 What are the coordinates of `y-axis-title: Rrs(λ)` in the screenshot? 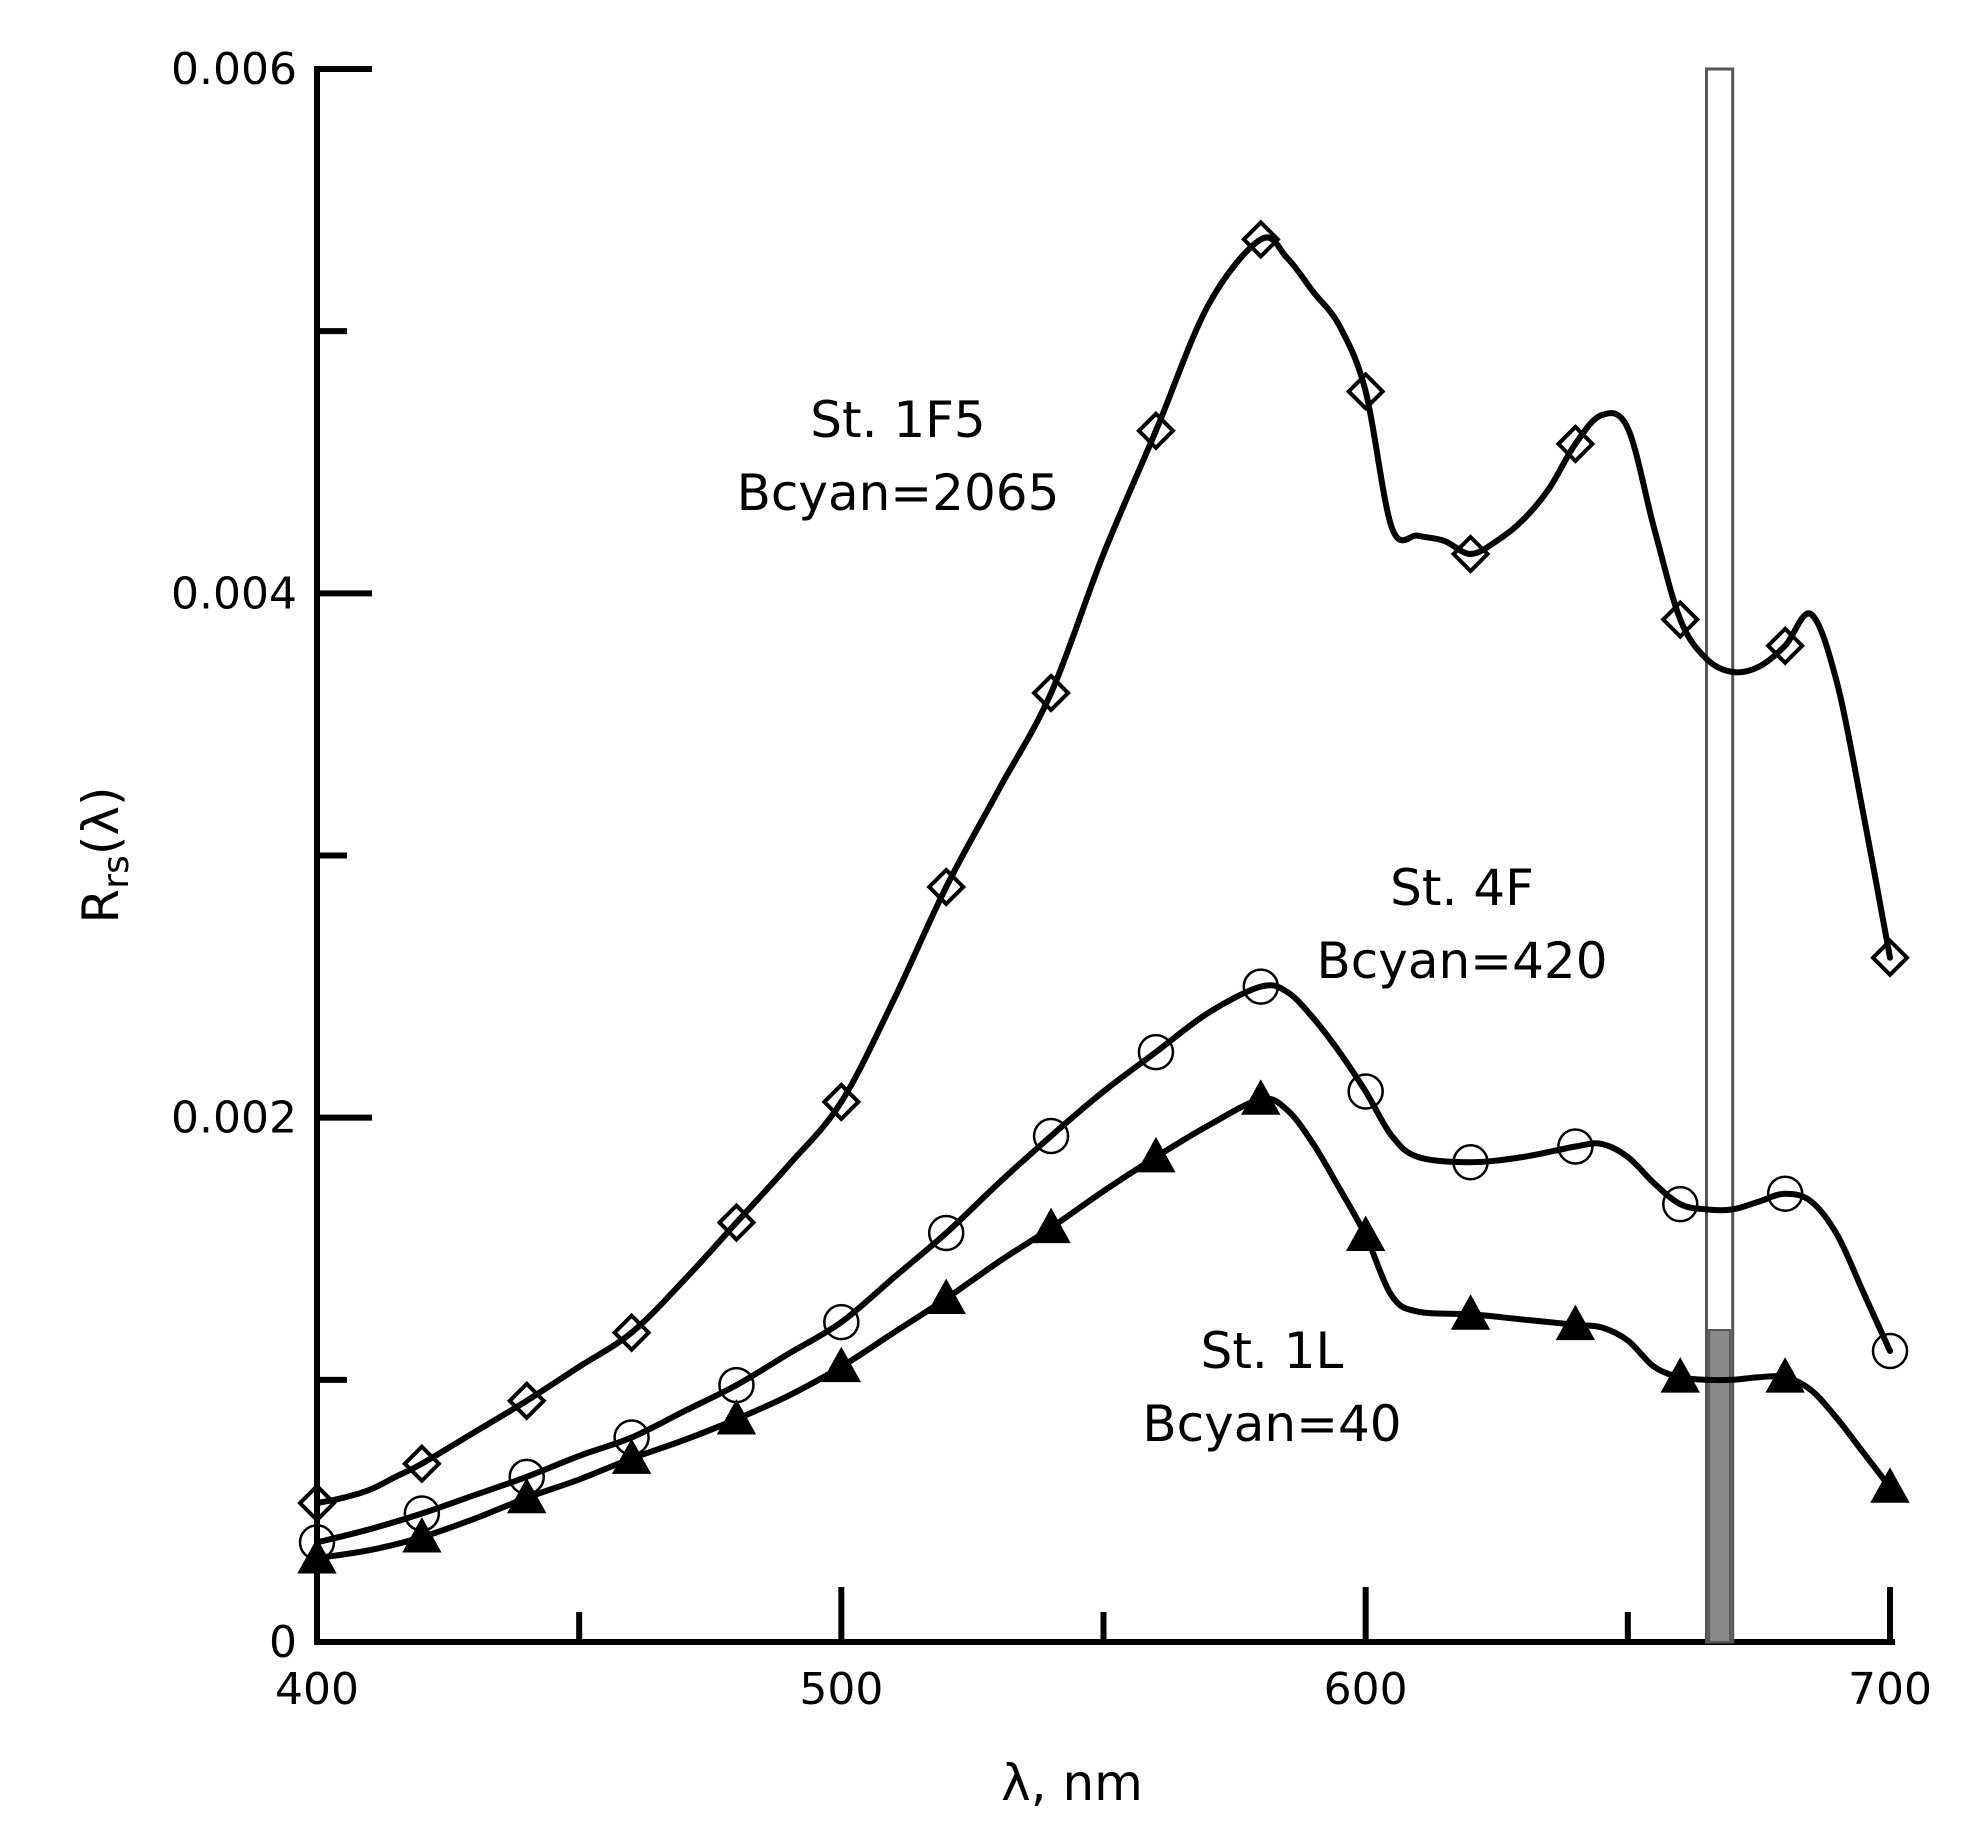 It's located at (104, 855).